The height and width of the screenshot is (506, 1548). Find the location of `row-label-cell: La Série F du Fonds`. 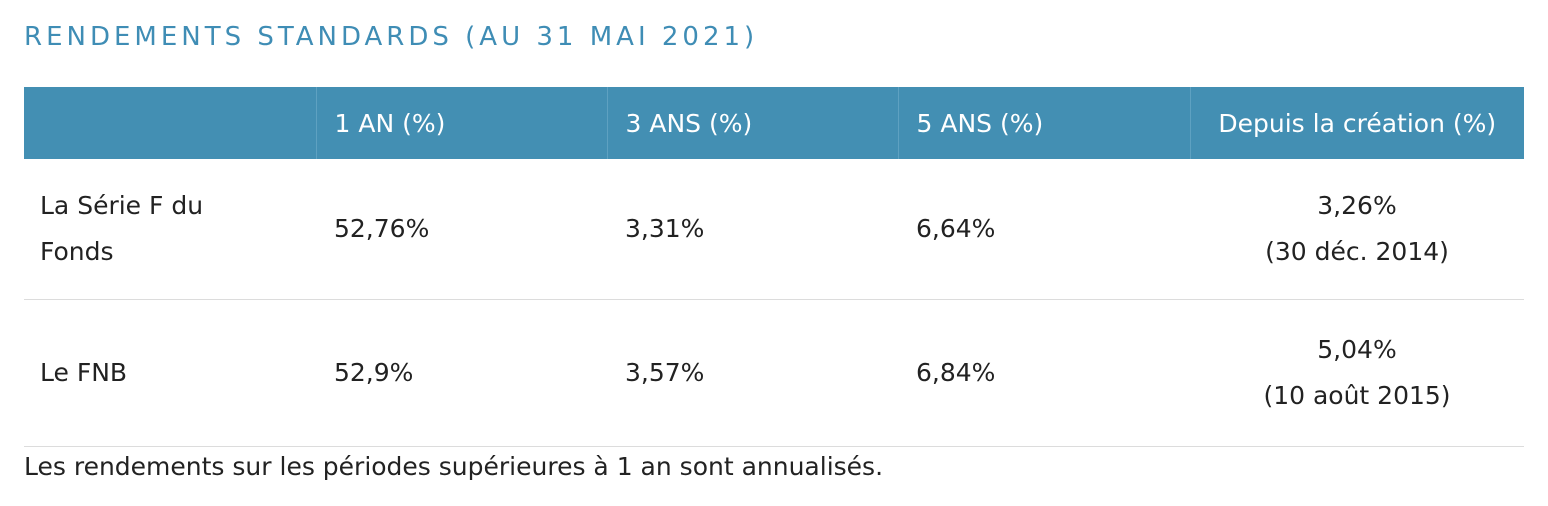

row-label-cell: La Série F du Fonds is located at coordinates (170, 229).